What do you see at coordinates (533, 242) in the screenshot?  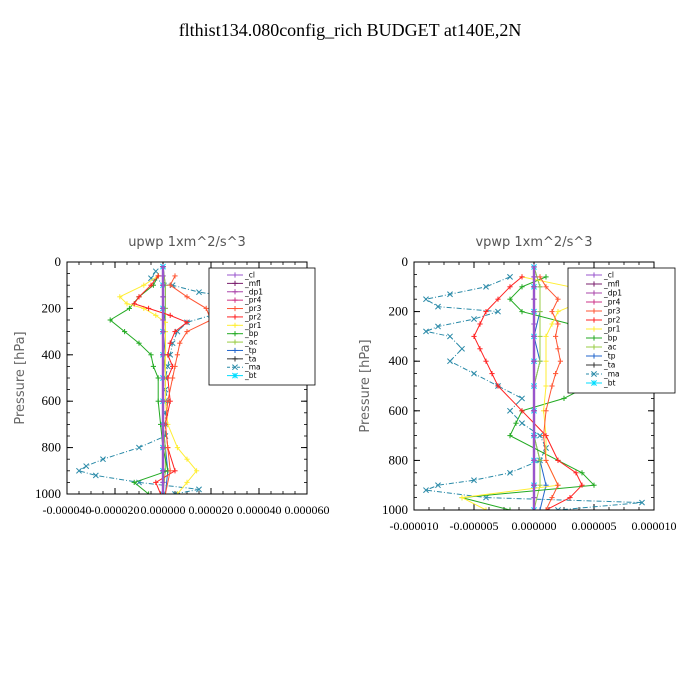 I see `panel-title: vpwp 1xm^2/s^3` at bounding box center [533, 242].